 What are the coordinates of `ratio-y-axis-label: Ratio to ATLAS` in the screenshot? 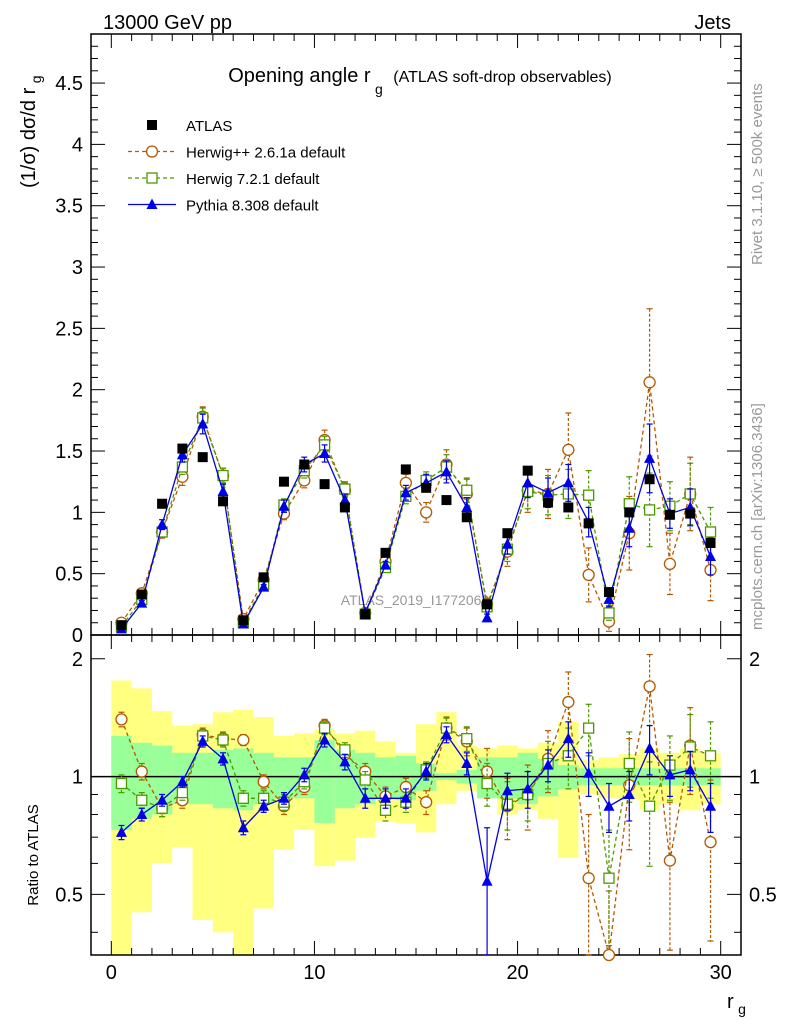 It's located at (33, 854).